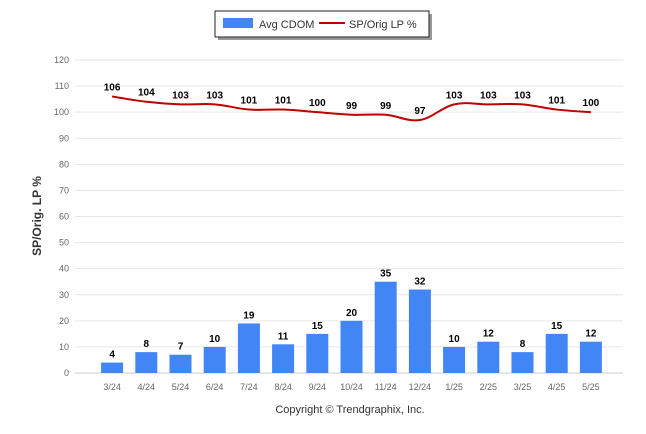 The height and width of the screenshot is (434, 646). What do you see at coordinates (352, 313) in the screenshot?
I see `bar-data-label: 20` at bounding box center [352, 313].